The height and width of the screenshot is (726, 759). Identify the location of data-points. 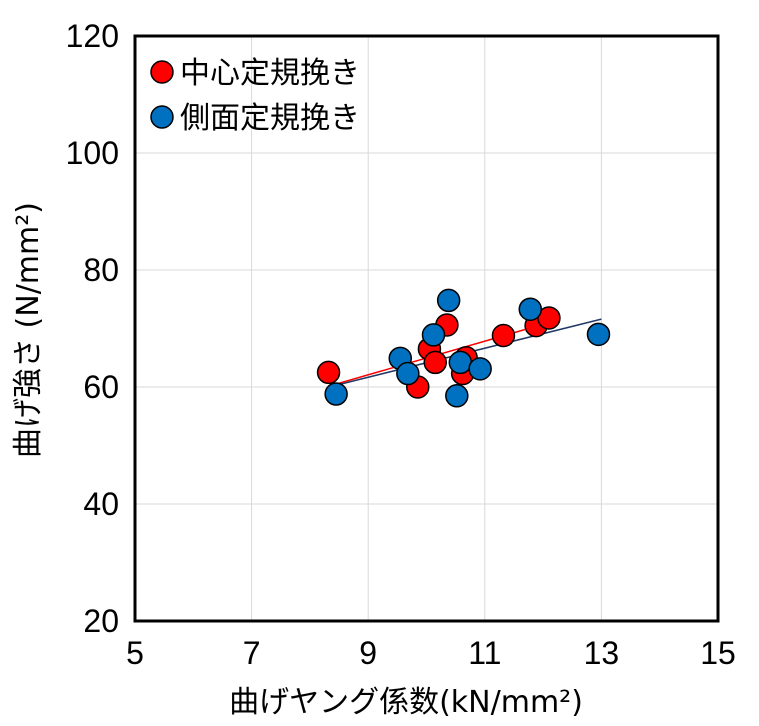
(463, 348).